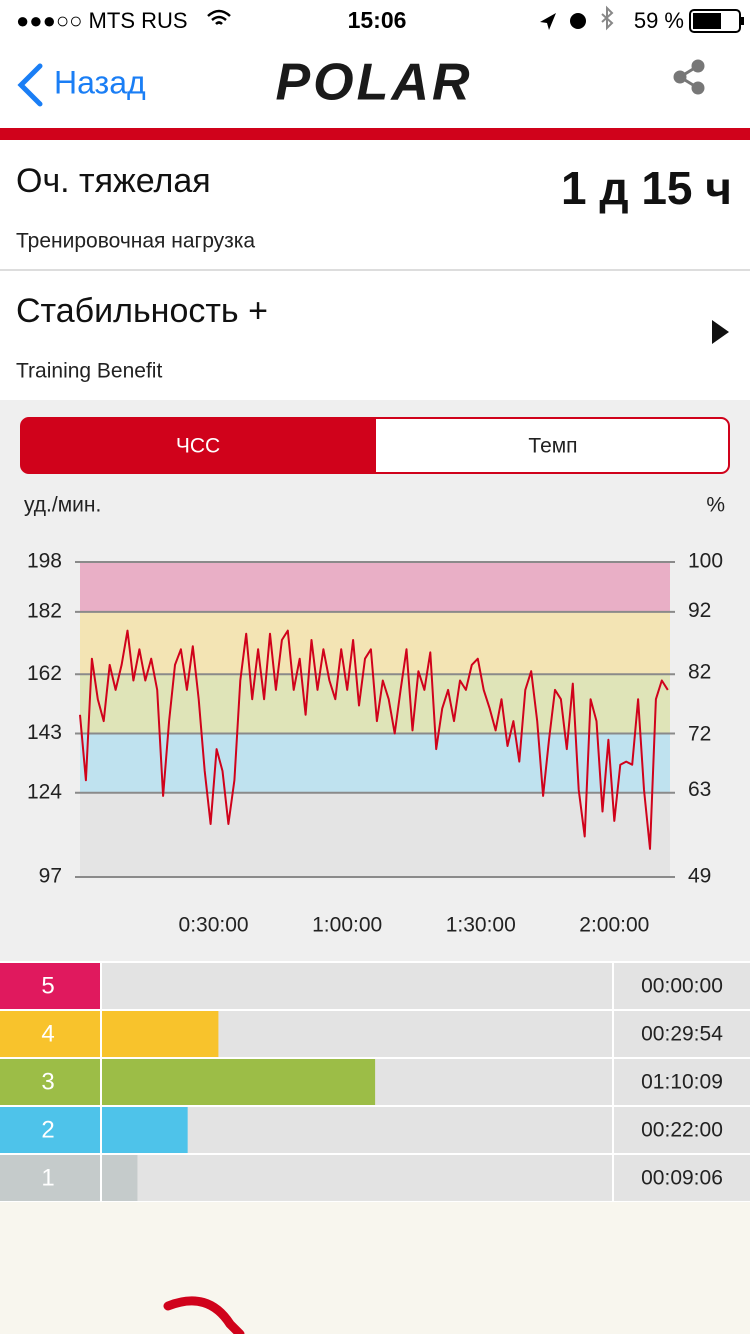 This screenshot has width=750, height=1334. What do you see at coordinates (607, 18) in the screenshot?
I see `bluetooth-icon` at bounding box center [607, 18].